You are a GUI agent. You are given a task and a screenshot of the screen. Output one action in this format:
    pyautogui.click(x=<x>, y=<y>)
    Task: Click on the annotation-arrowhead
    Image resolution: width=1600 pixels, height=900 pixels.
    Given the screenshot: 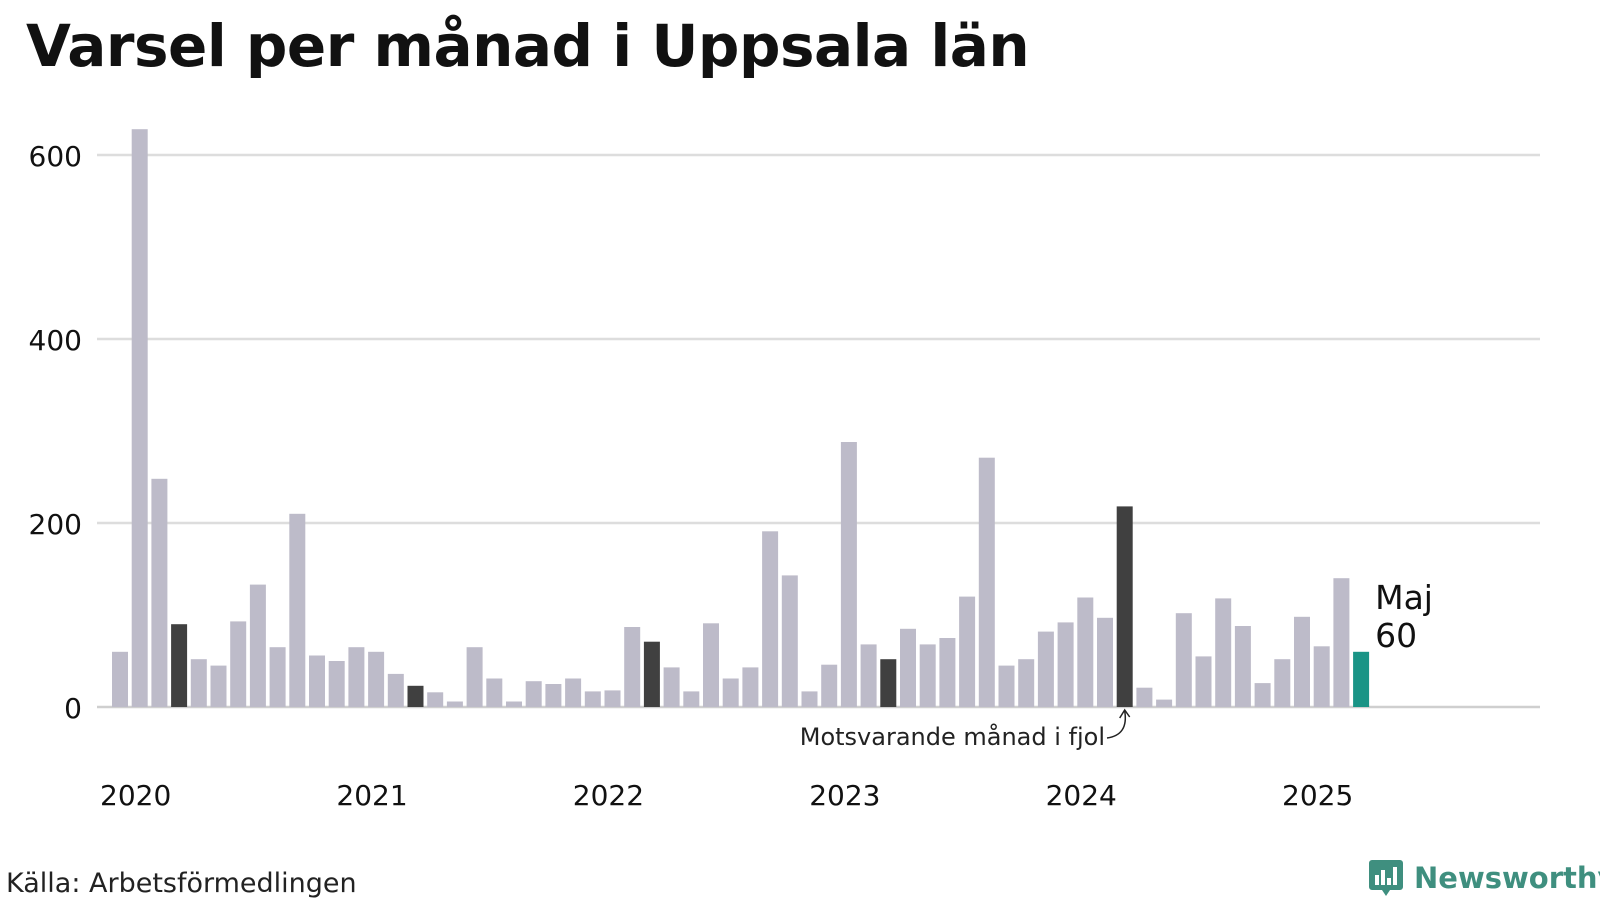 What is the action you would take?
    pyautogui.click(x=1125, y=713)
    